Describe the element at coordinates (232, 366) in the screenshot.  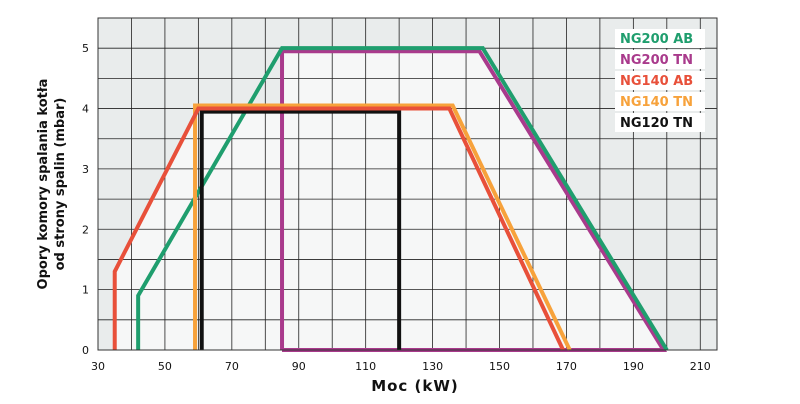
I see `x-tick-label: 70` at that location.